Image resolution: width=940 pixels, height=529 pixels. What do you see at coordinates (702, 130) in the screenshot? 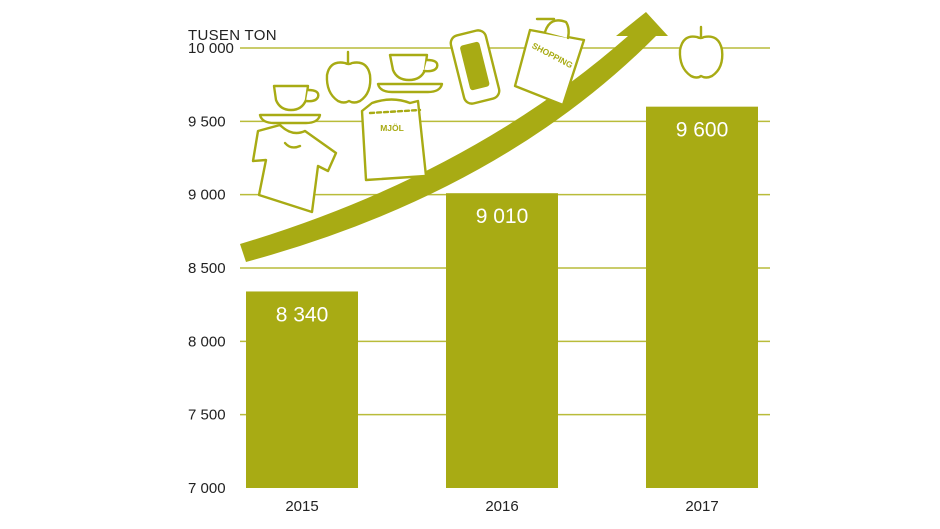
I see `data-label: 9 600` at bounding box center [702, 130].